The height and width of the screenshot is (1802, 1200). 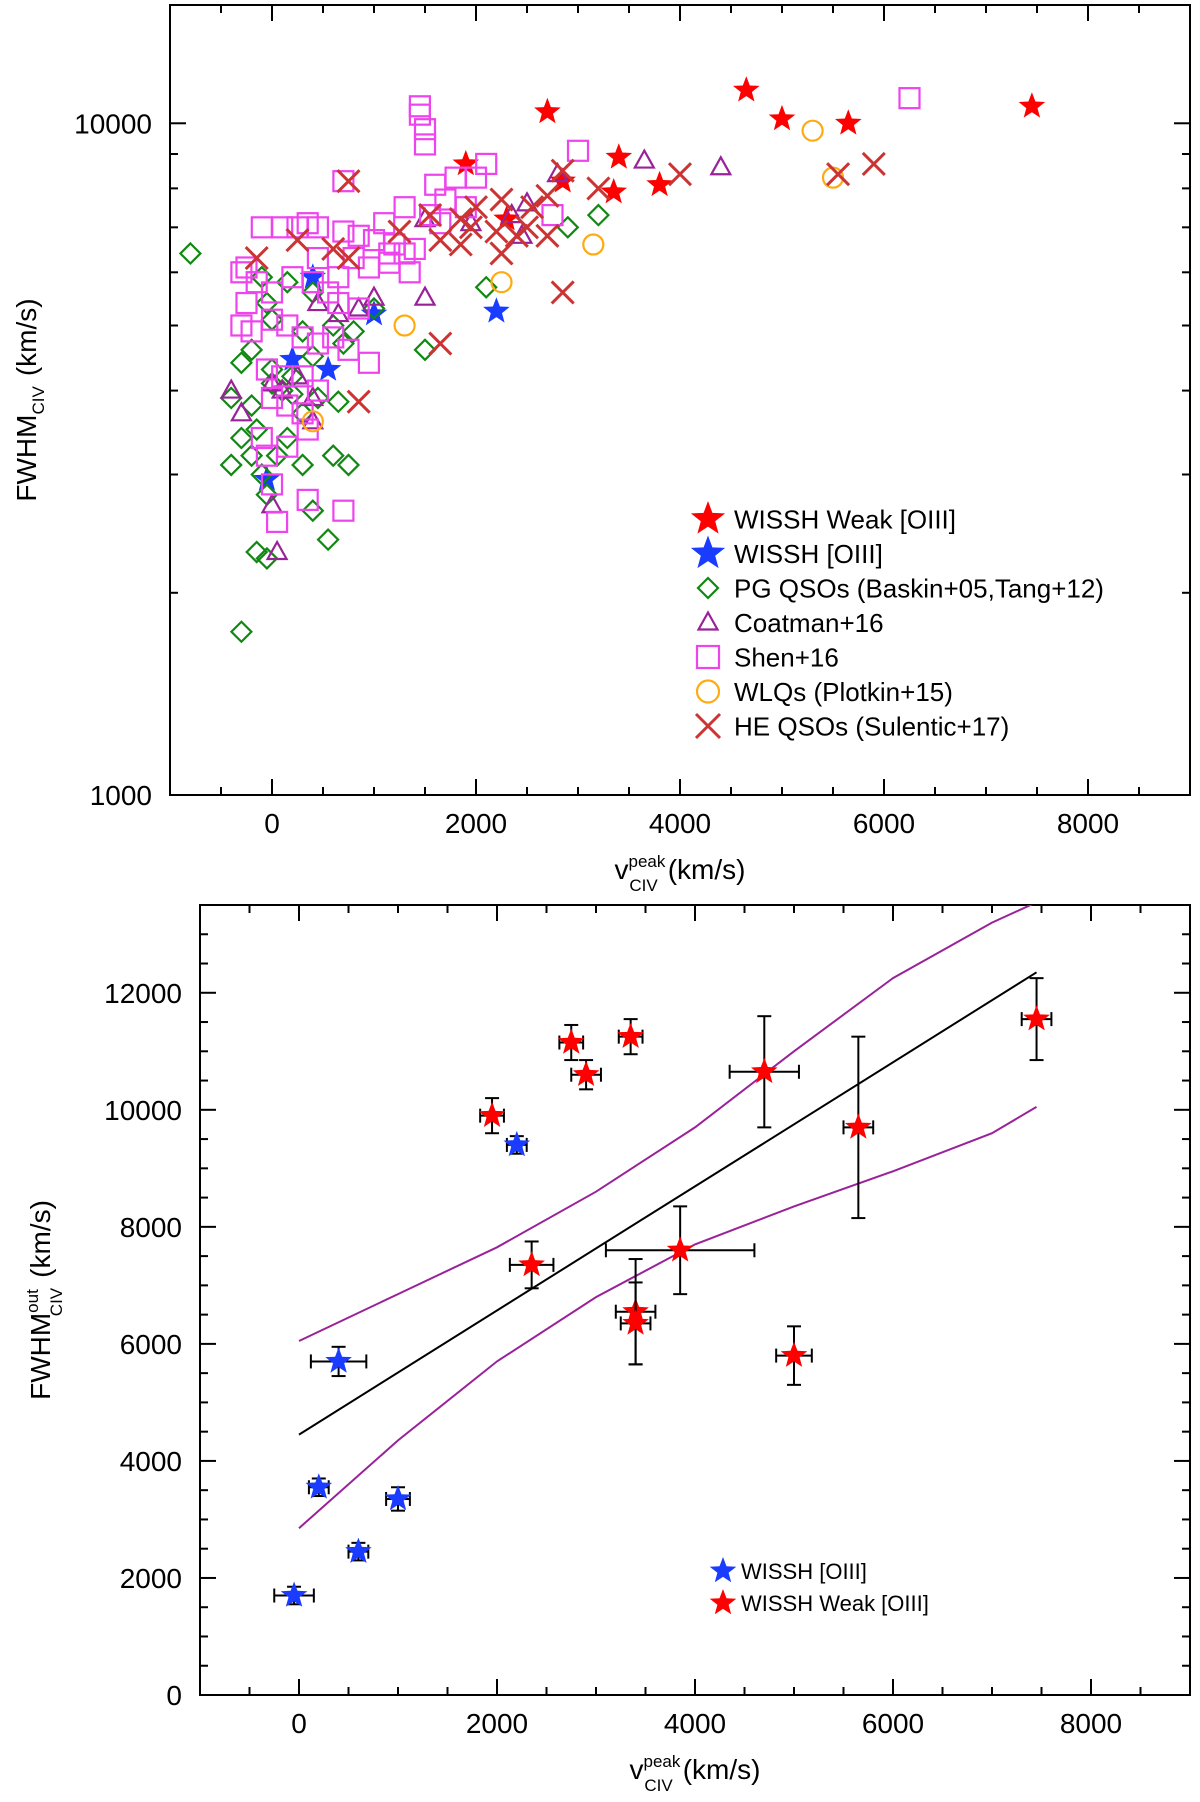 What do you see at coordinates (29, 399) in the screenshot?
I see `y-axis-label: FWHMCIV (km/s)` at bounding box center [29, 399].